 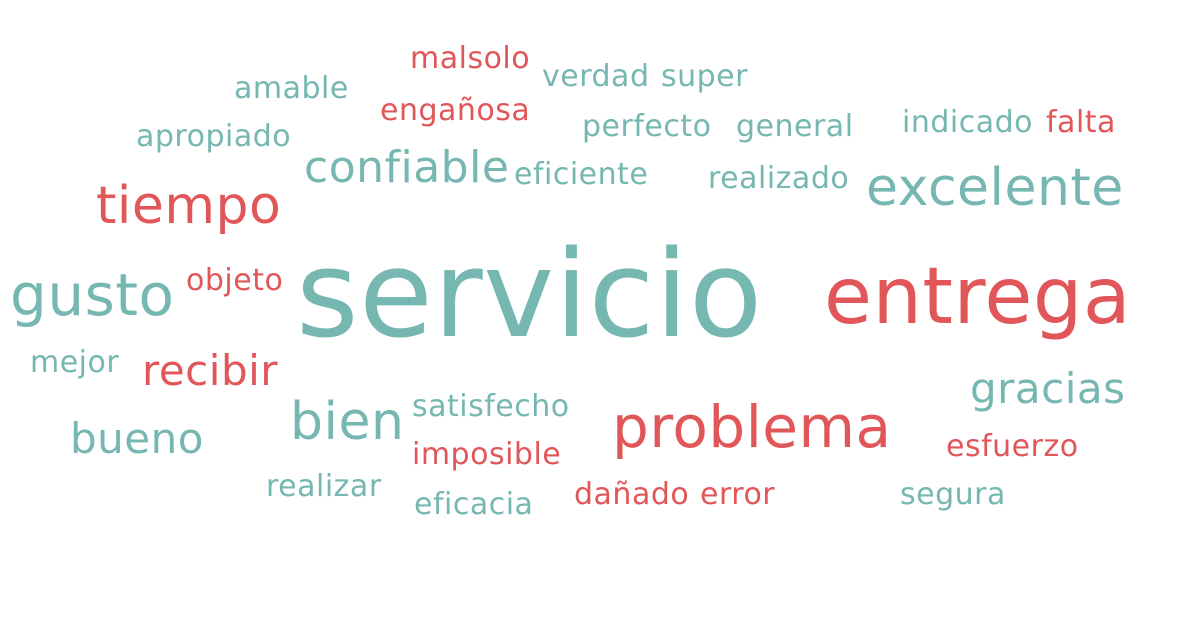 What do you see at coordinates (235, 280) in the screenshot?
I see `word-objeto: objeto` at bounding box center [235, 280].